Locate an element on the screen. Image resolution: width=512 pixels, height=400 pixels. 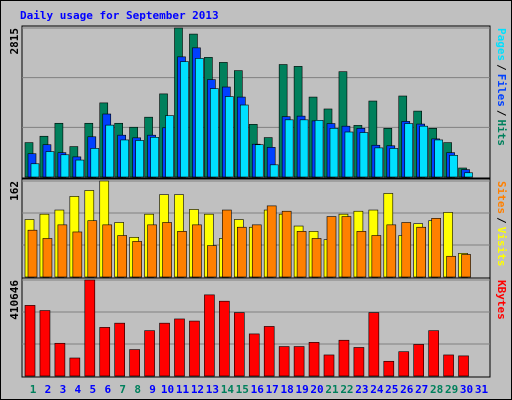
x-tick-label: 28 is located at coordinates (436, 389).